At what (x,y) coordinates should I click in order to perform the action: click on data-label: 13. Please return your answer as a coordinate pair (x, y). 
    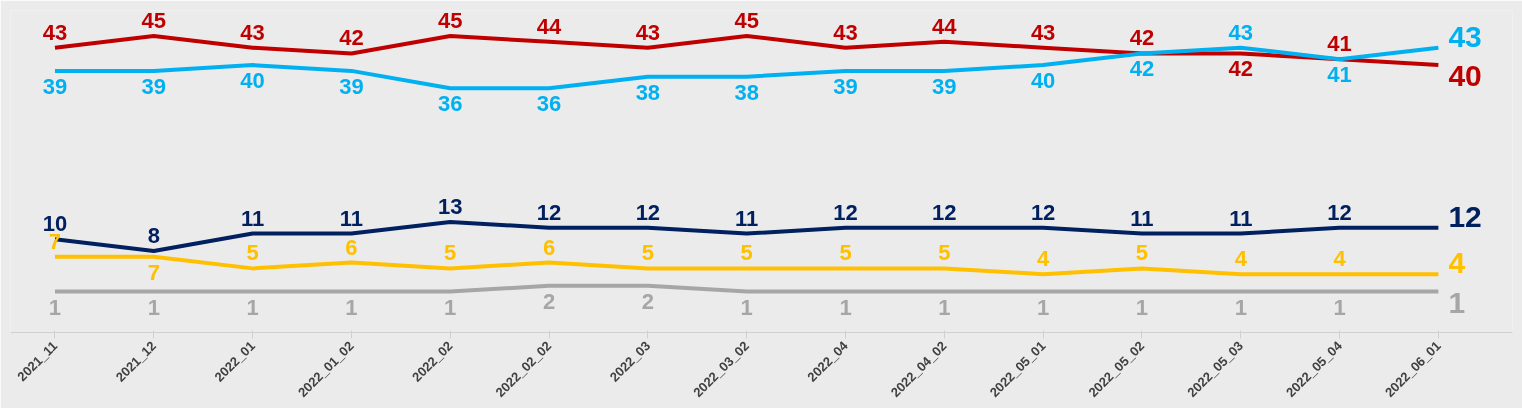
    Looking at the image, I should click on (450, 206).